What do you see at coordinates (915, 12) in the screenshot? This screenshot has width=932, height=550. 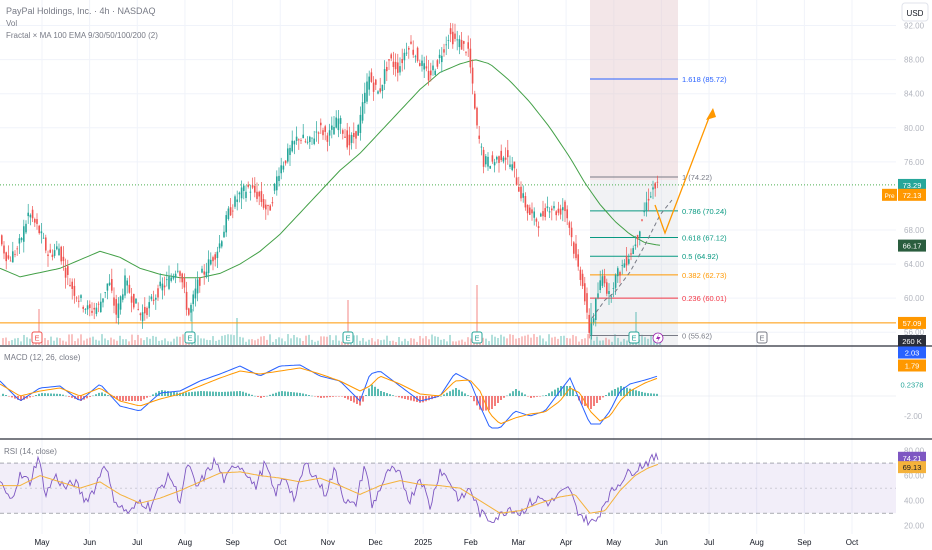 I see `currency-button: USD` at bounding box center [915, 12].